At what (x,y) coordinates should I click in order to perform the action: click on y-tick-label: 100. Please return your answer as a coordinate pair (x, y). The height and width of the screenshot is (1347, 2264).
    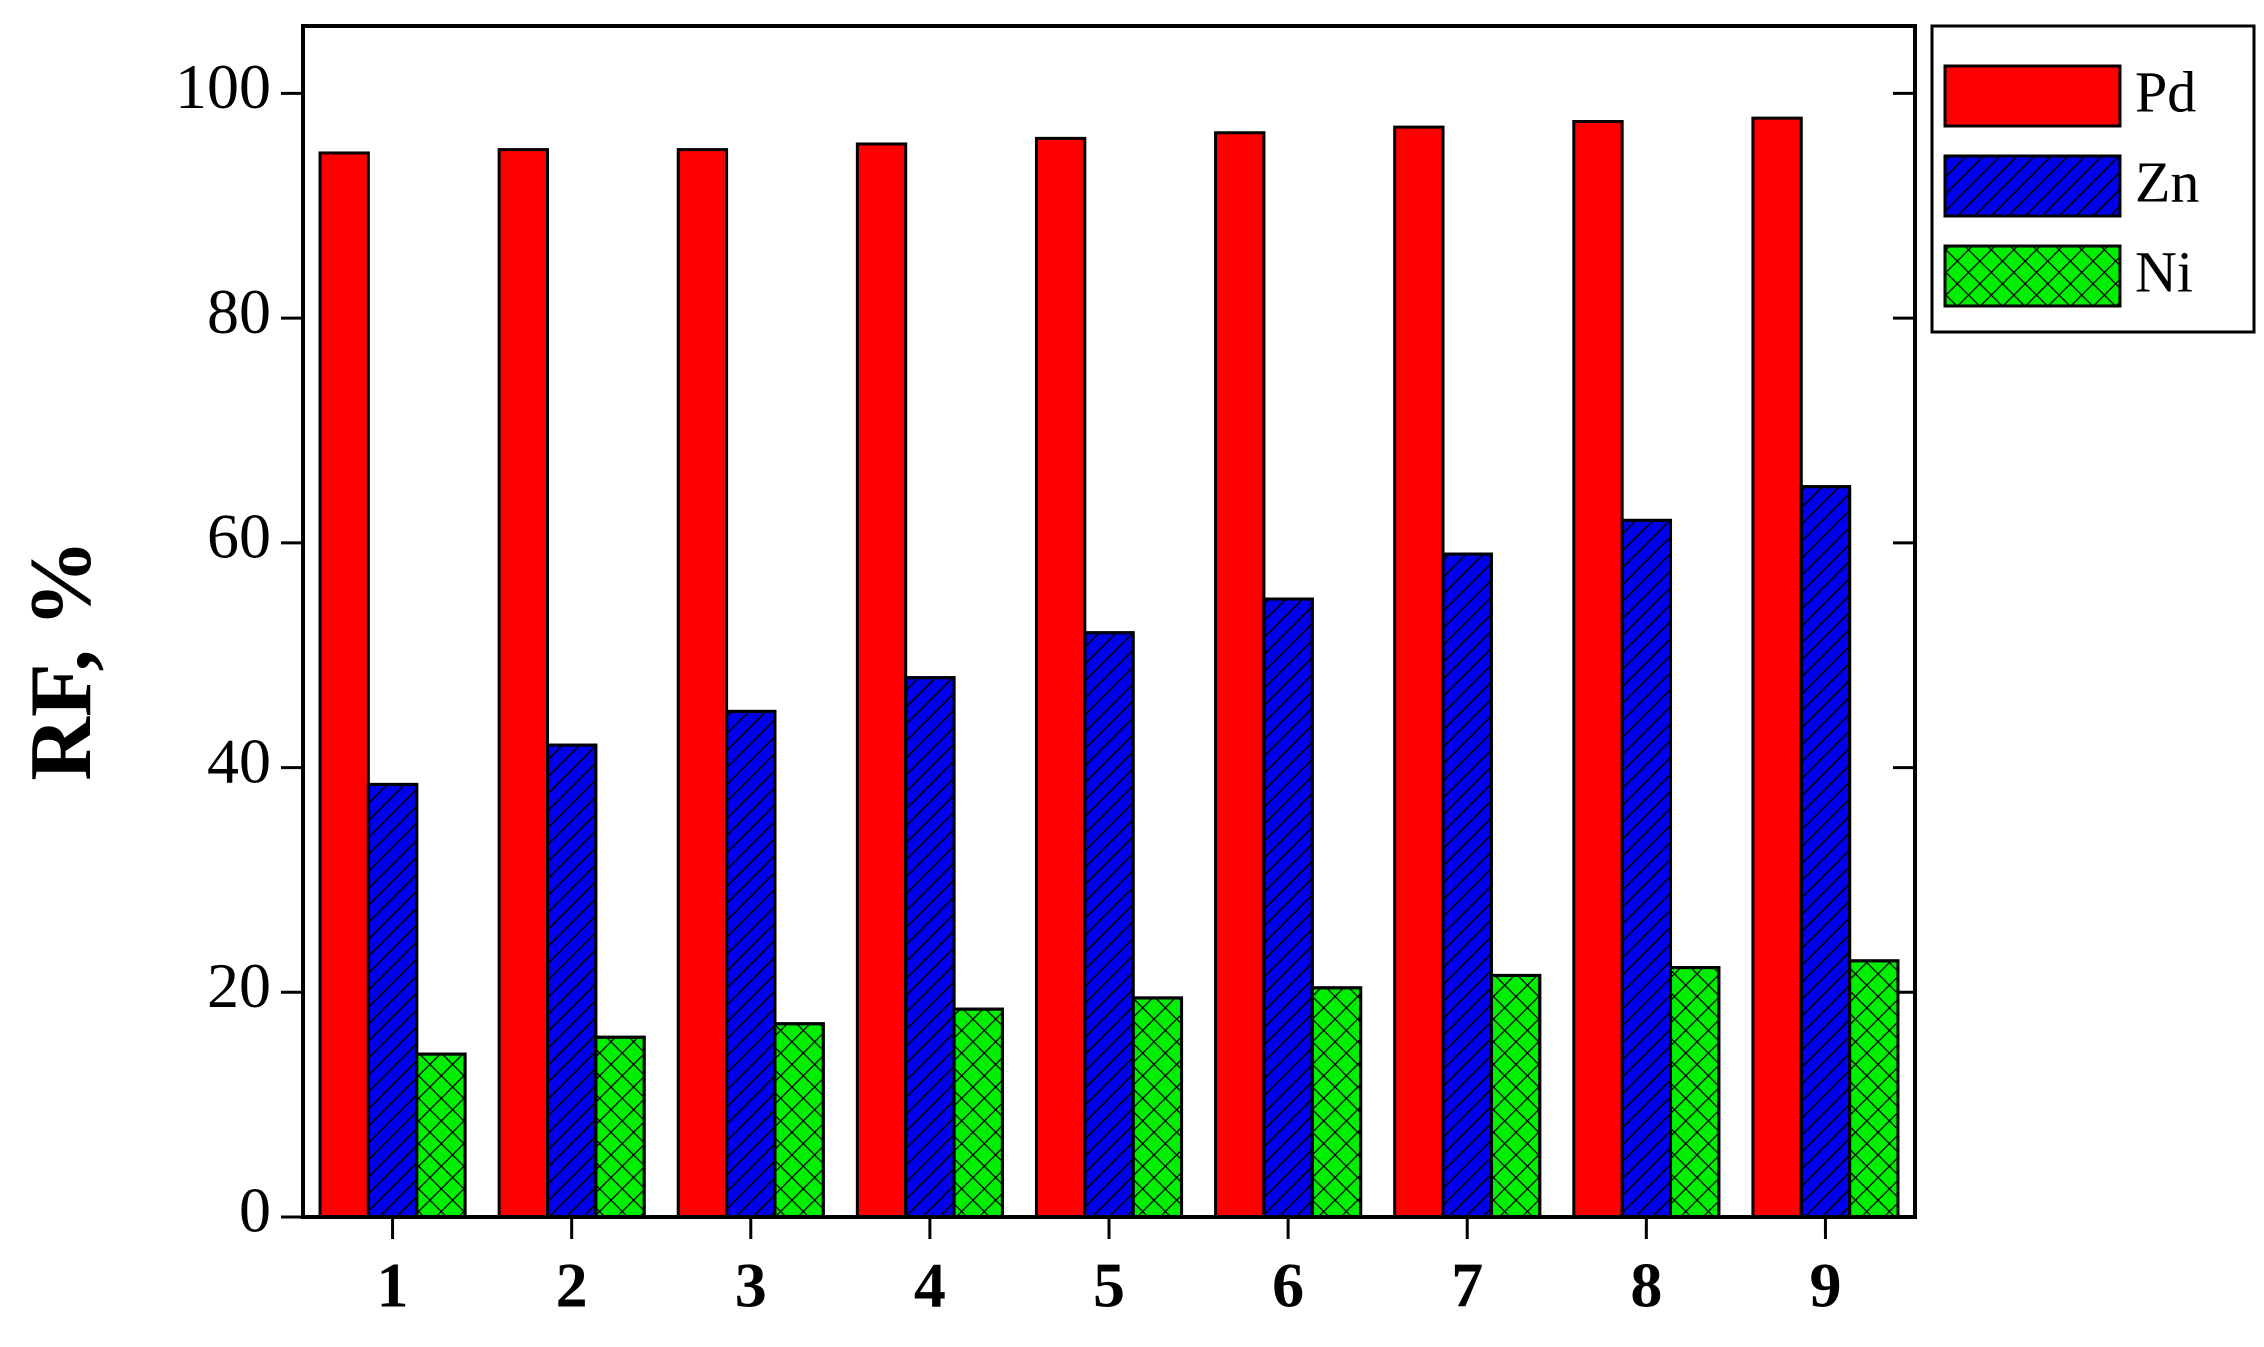
    Looking at the image, I should click on (223, 86).